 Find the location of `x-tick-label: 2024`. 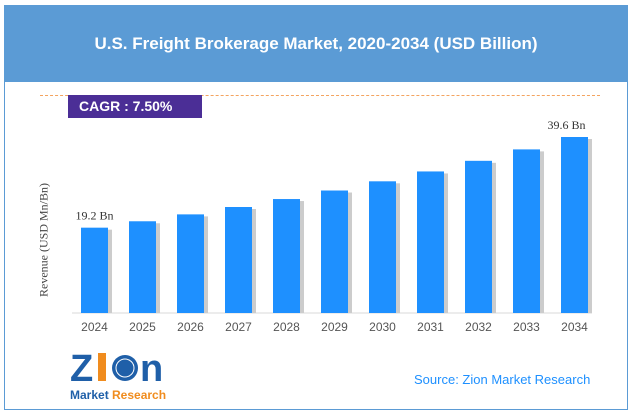

x-tick-label: 2024 is located at coordinates (94, 327).